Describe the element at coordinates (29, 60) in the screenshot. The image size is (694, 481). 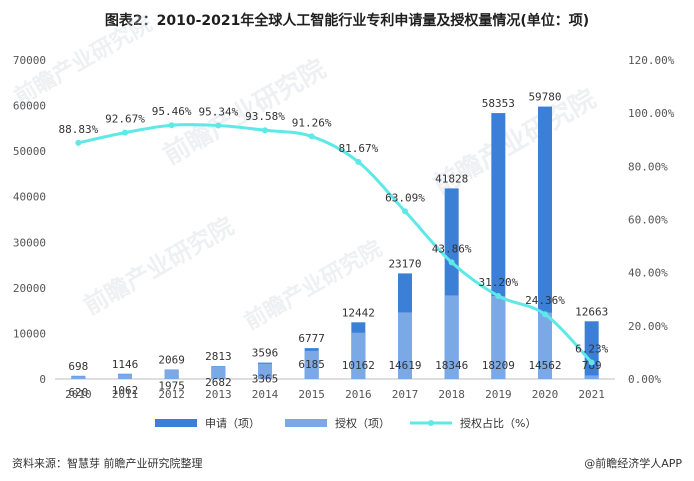
I see `left-axis-tick: 70000` at that location.